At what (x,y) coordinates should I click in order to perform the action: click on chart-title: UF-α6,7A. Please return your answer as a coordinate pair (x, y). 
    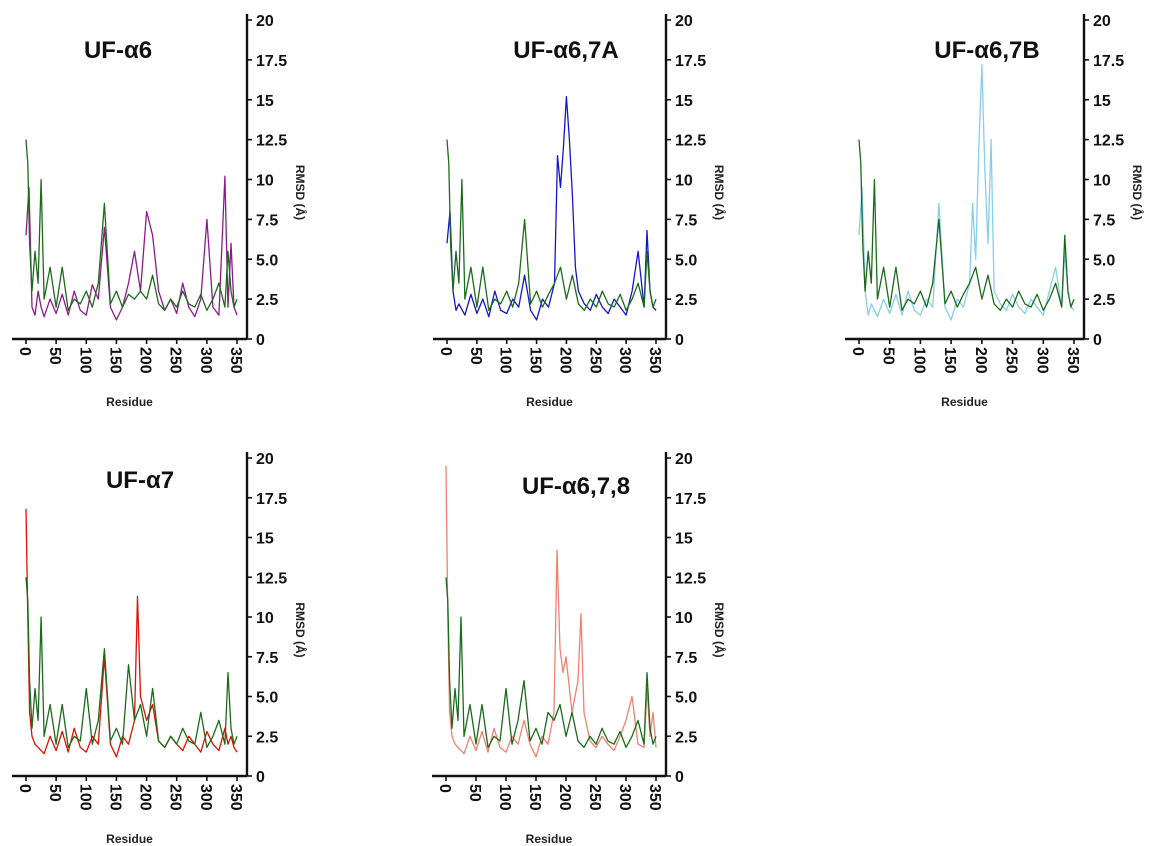
    Looking at the image, I should click on (565, 50).